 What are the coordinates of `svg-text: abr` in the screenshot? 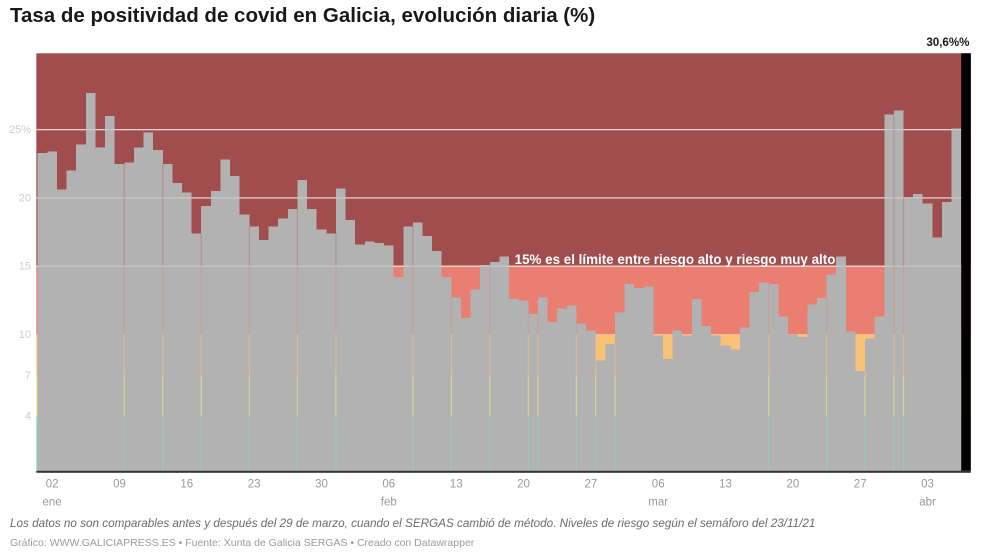 It's located at (927, 503).